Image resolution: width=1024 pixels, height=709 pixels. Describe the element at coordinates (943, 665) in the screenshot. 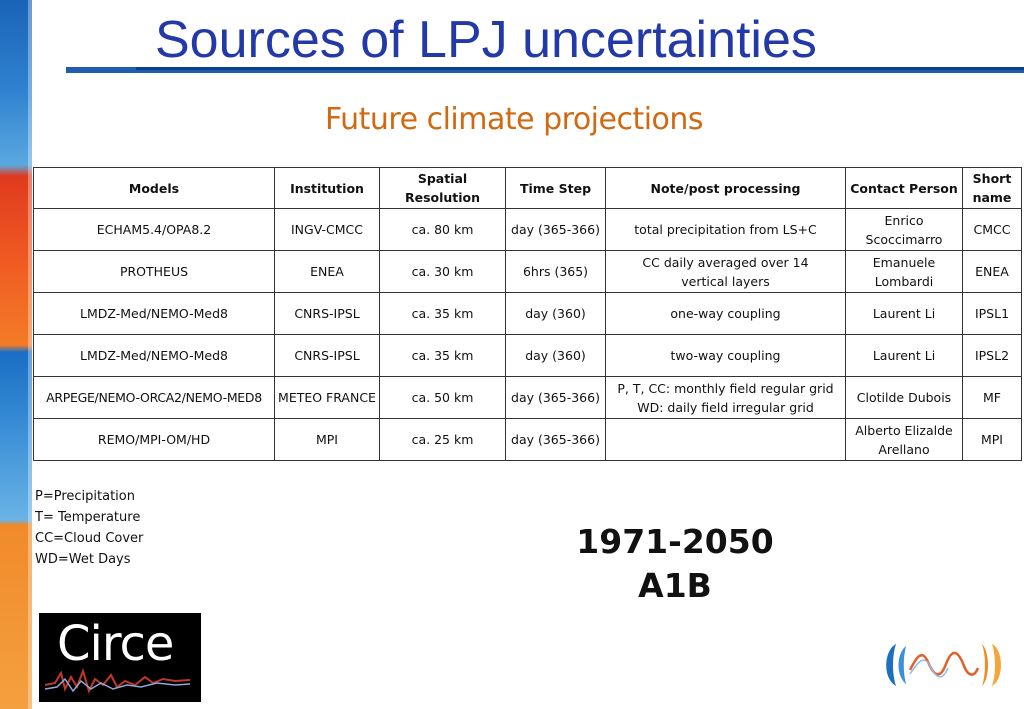

I see `partner-wave-logo` at that location.